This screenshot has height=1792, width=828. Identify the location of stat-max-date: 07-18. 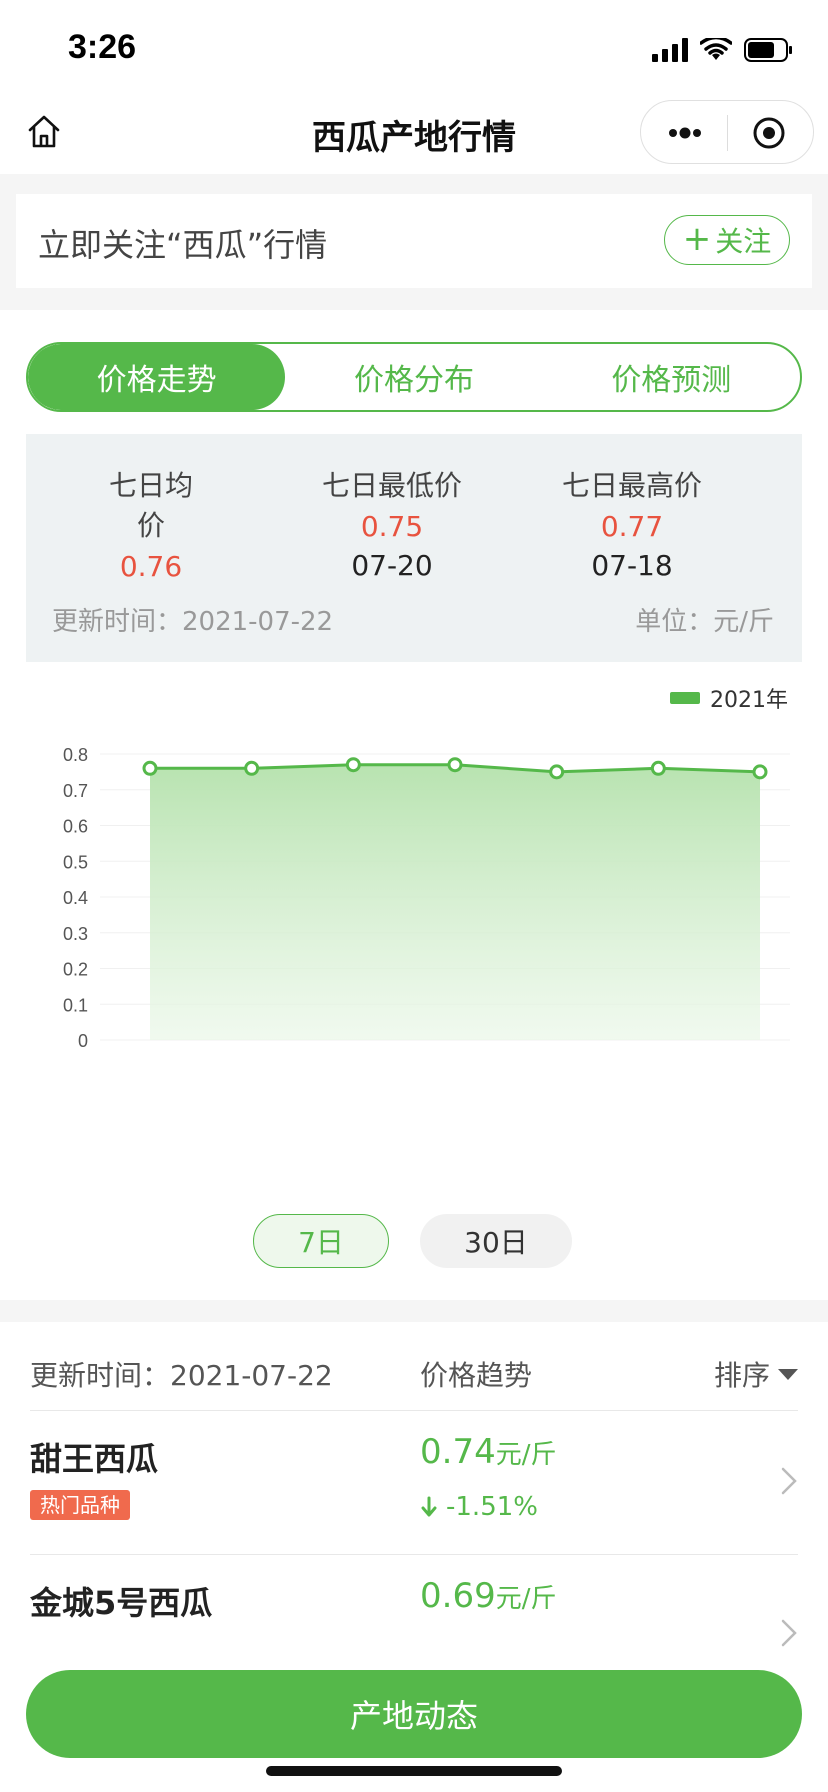
(632, 565).